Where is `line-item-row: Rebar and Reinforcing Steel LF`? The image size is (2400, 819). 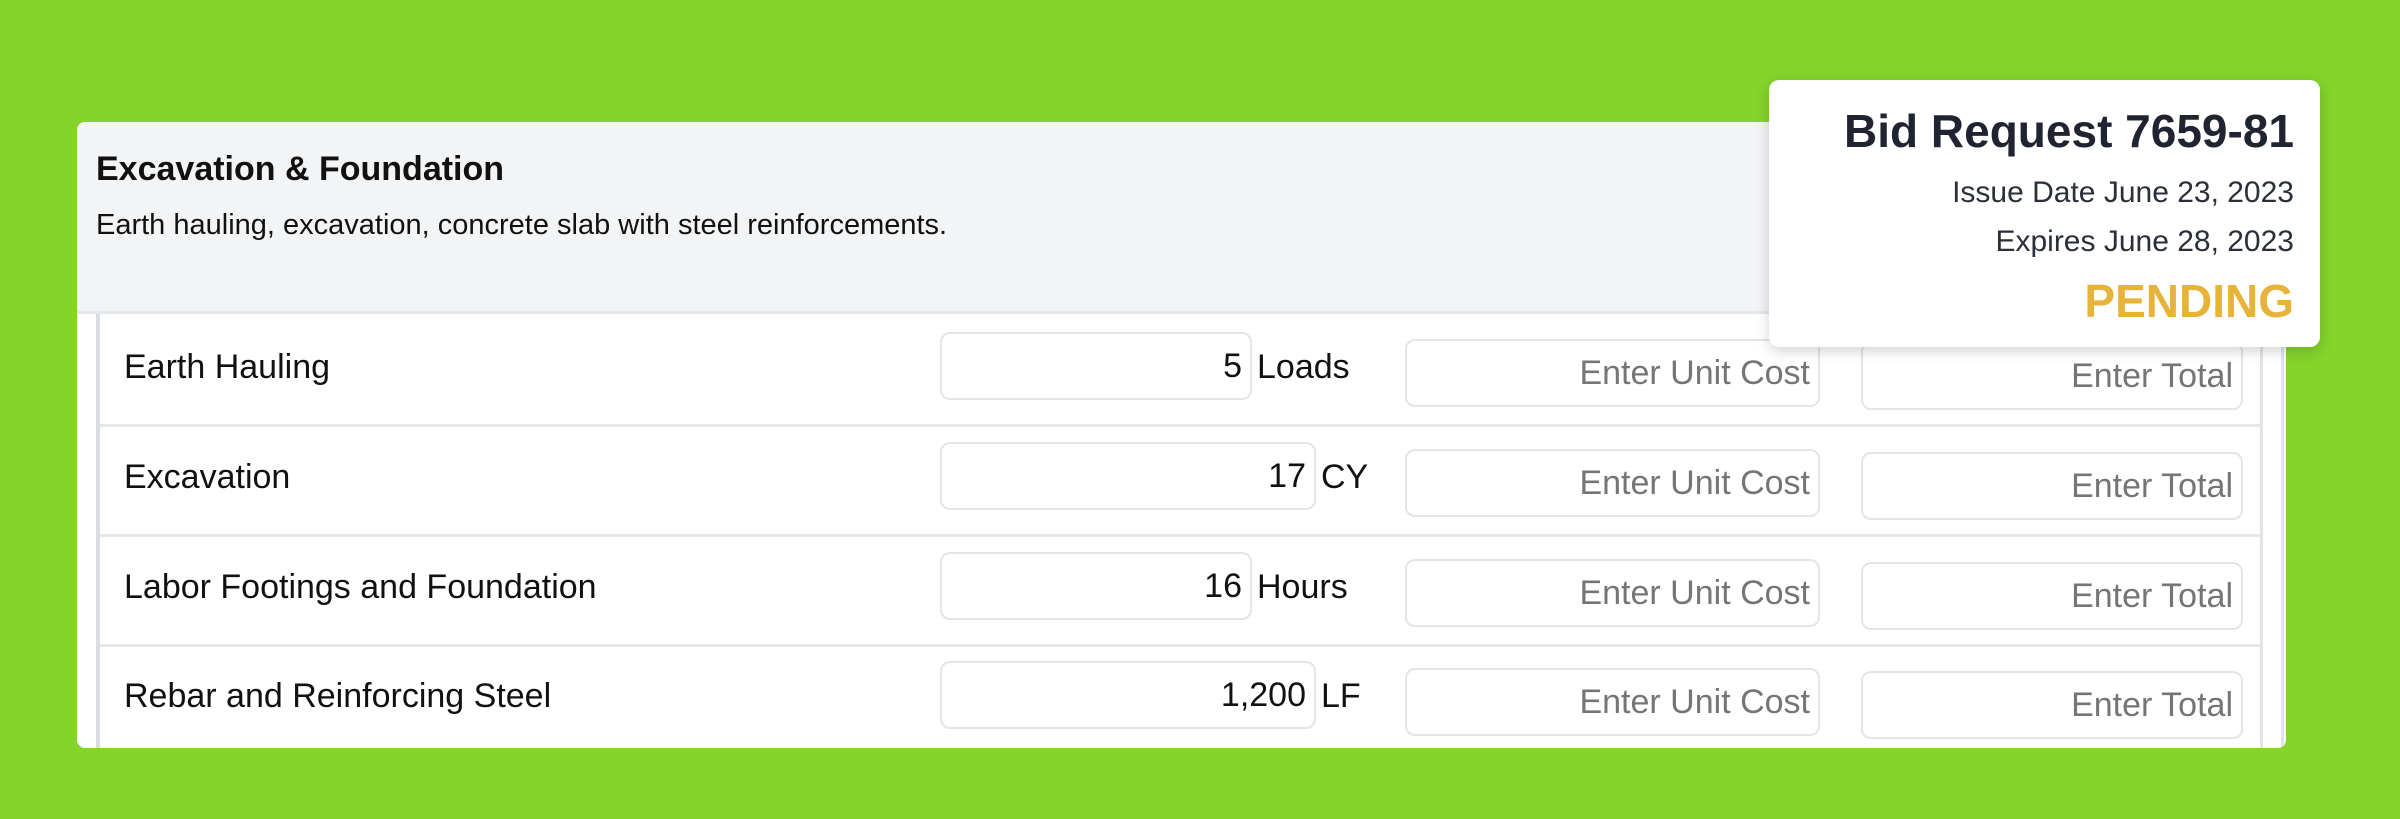
line-item-row: Rebar and Reinforcing Steel LF is located at coordinates (1180, 695).